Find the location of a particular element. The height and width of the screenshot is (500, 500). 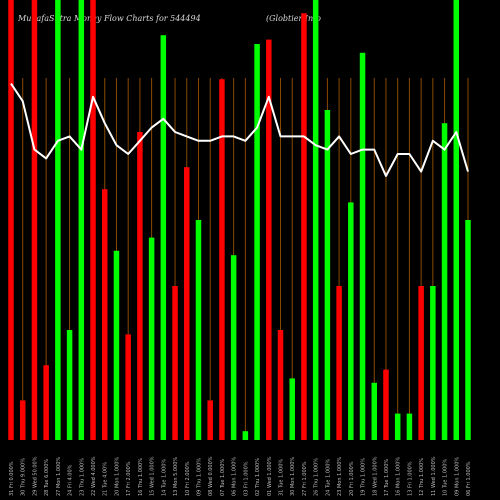

x-tick-label: 28 Tue 6.000% is located at coordinates (47, 477).